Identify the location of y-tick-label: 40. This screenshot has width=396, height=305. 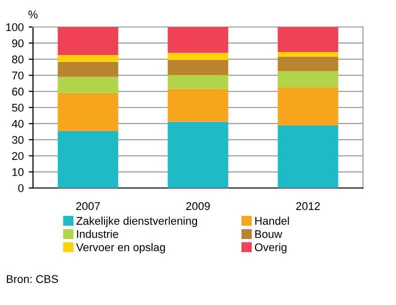
(18, 124).